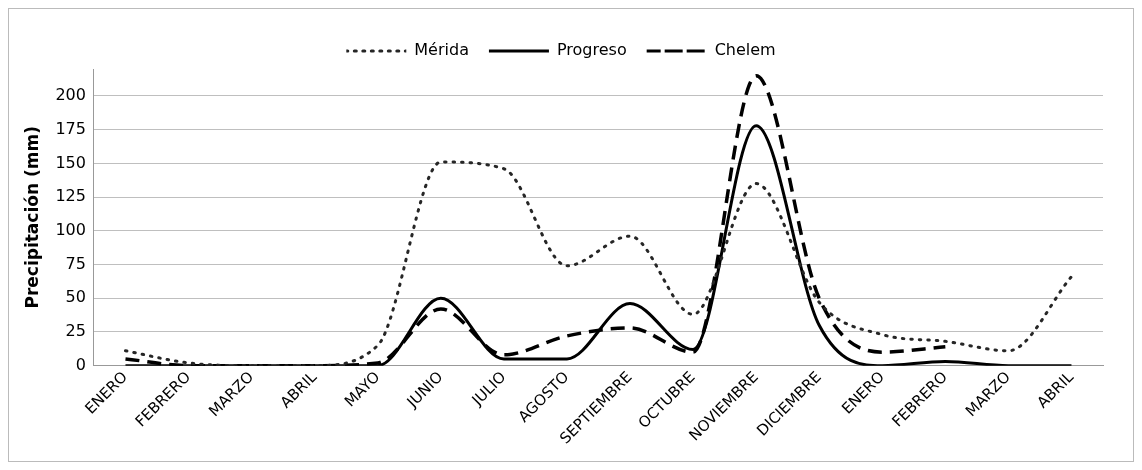 This screenshot has height=470, width=1142. I want to click on legend-label: Progreso, so click(591, 50).